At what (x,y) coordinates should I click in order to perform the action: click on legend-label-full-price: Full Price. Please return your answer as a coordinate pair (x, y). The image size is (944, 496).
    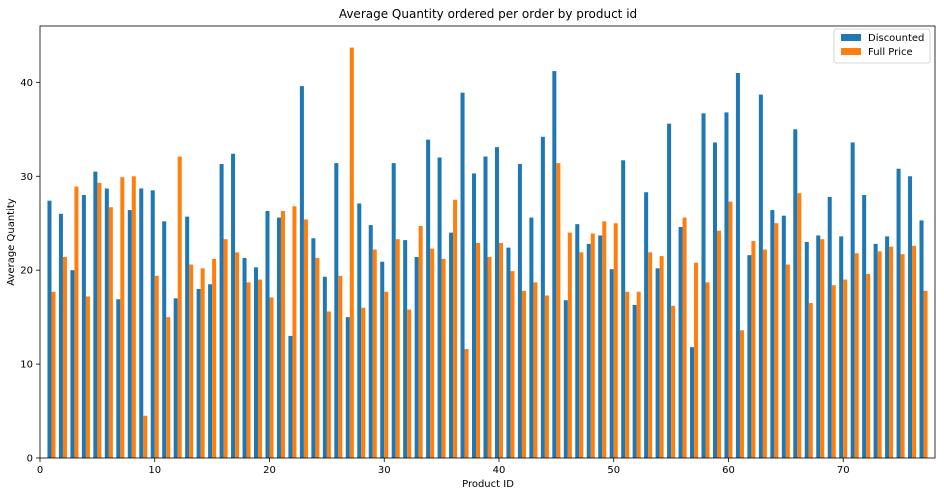
    Looking at the image, I should click on (890, 52).